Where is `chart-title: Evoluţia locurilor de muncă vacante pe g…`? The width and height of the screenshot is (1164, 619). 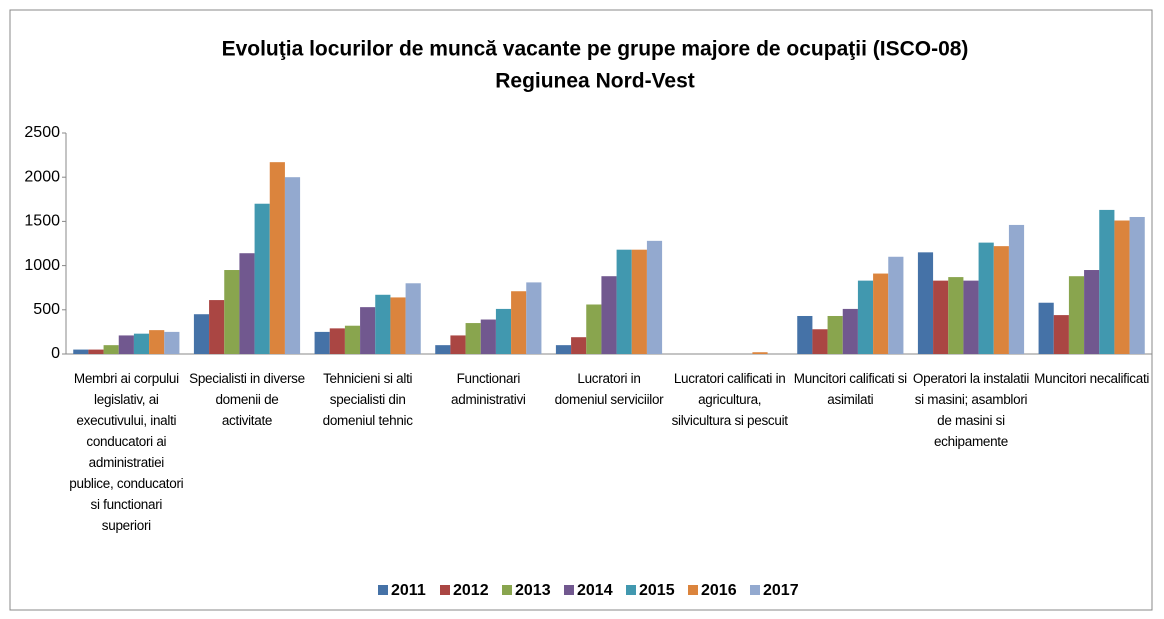 chart-title: Evoluţia locurilor de muncă vacante pe g… is located at coordinates (595, 49).